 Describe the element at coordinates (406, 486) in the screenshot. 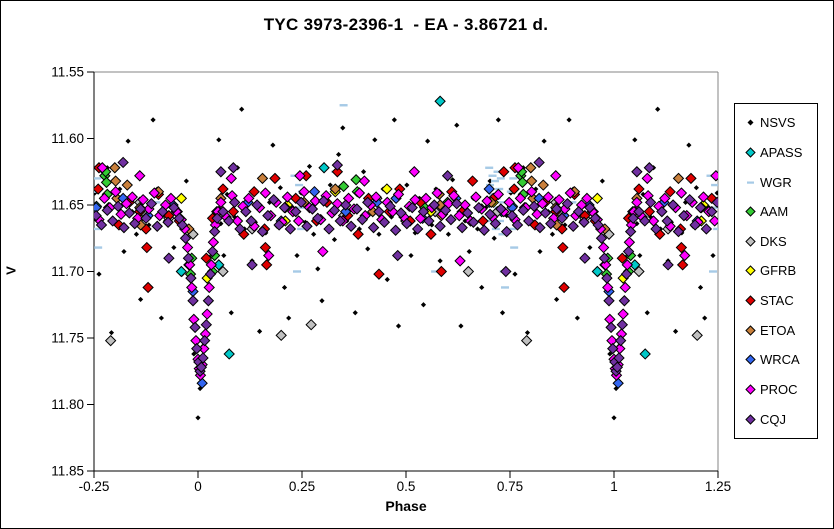

I see `x-tick-label: 0.5` at that location.